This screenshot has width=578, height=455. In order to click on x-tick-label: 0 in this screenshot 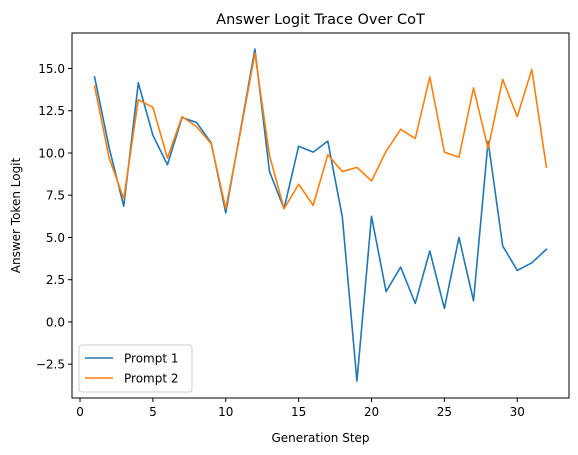, I will do `click(80, 412)`.